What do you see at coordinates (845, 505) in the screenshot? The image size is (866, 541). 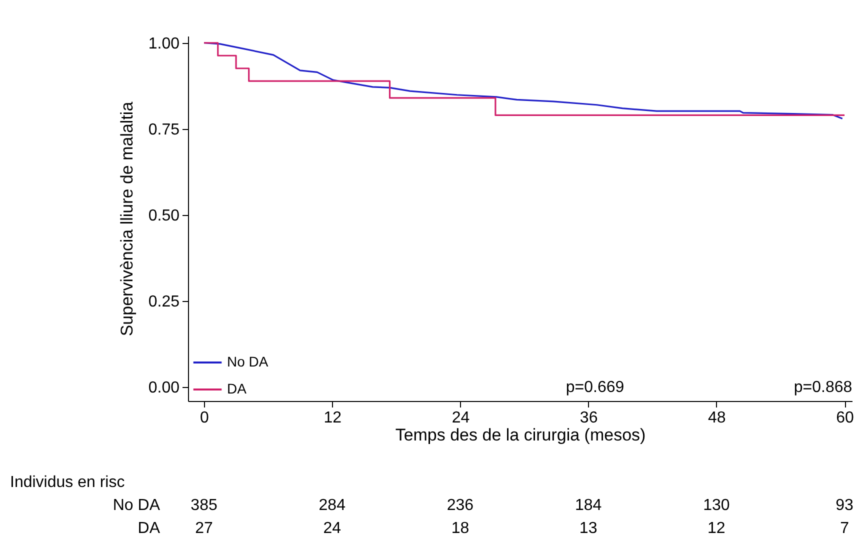 I see `text: 93` at bounding box center [845, 505].